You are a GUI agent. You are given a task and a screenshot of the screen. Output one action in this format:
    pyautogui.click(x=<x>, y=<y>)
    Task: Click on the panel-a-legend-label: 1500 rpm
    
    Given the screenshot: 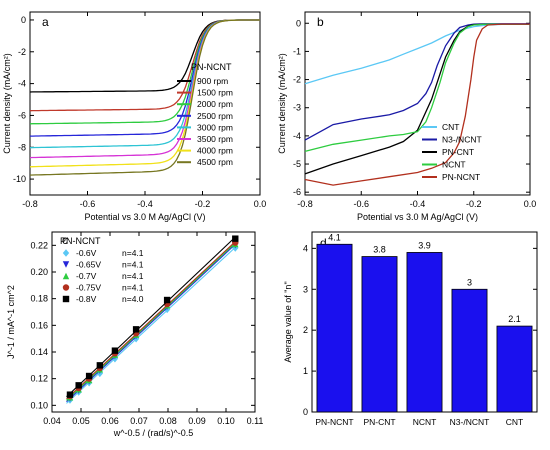 What is the action you would take?
    pyautogui.click(x=215, y=93)
    